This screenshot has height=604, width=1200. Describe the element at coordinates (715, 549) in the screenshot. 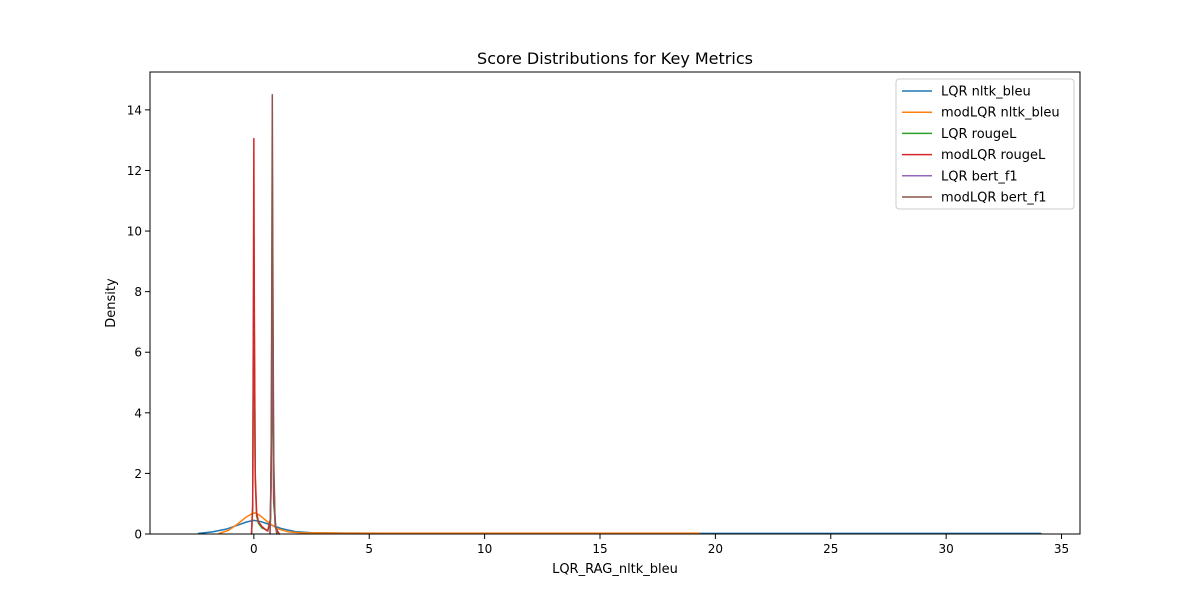

I see `x-tick-label: 20` at that location.